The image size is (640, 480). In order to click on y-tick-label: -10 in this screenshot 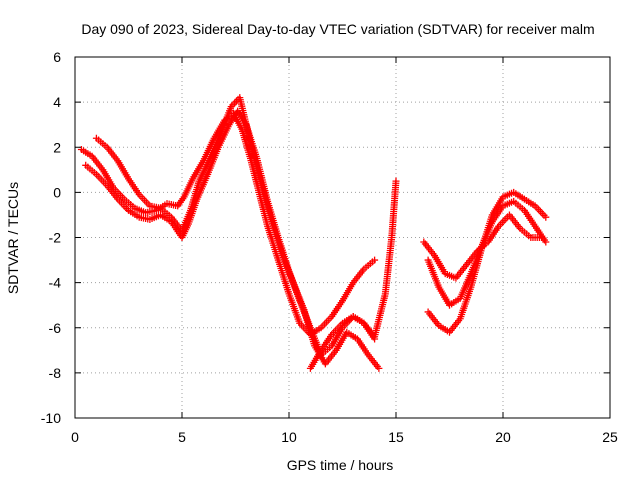, I will do `click(51, 418)`.